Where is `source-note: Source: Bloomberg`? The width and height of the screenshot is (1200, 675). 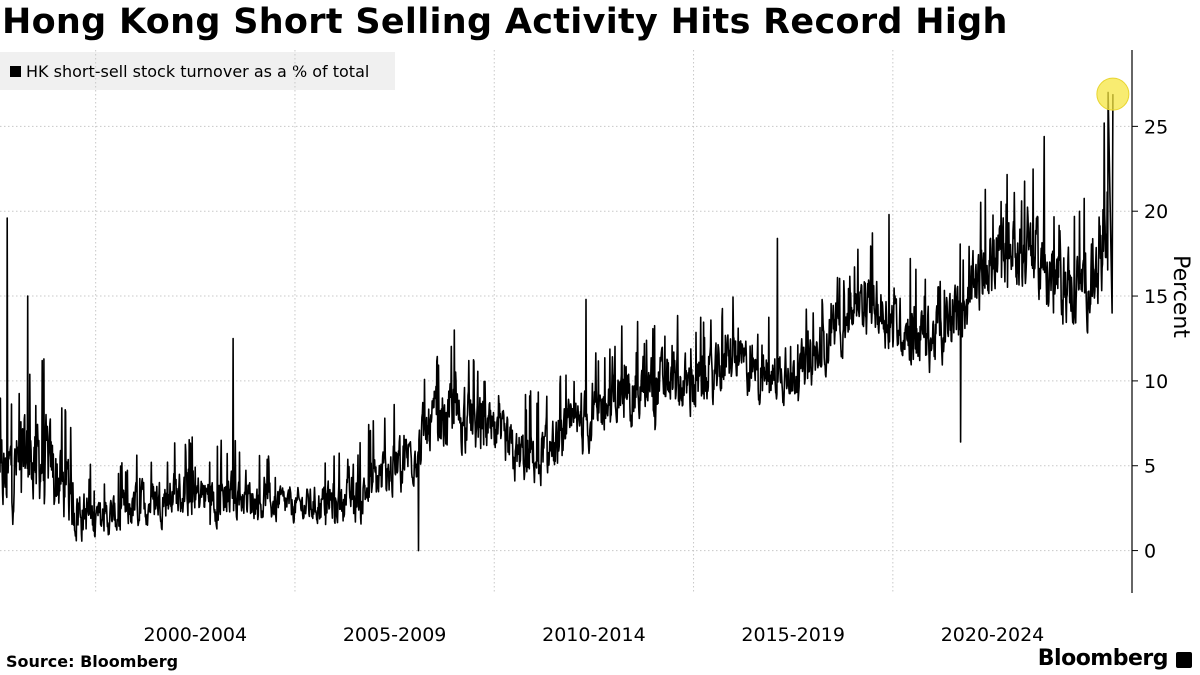 source-note: Source: Bloomberg is located at coordinates (92, 661).